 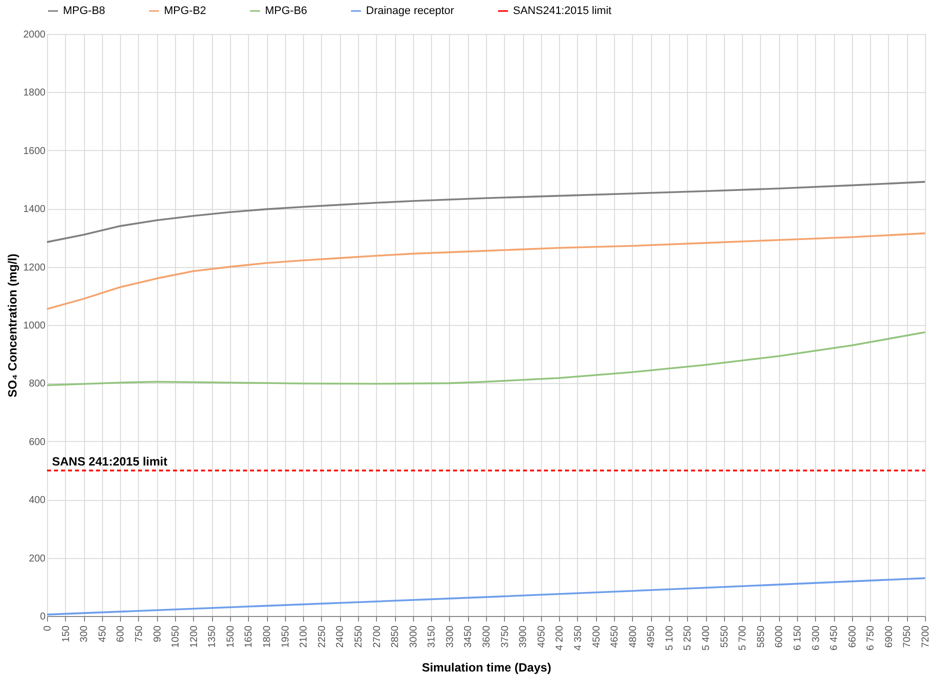 I want to click on x-tick-label: 2250, so click(x=322, y=636).